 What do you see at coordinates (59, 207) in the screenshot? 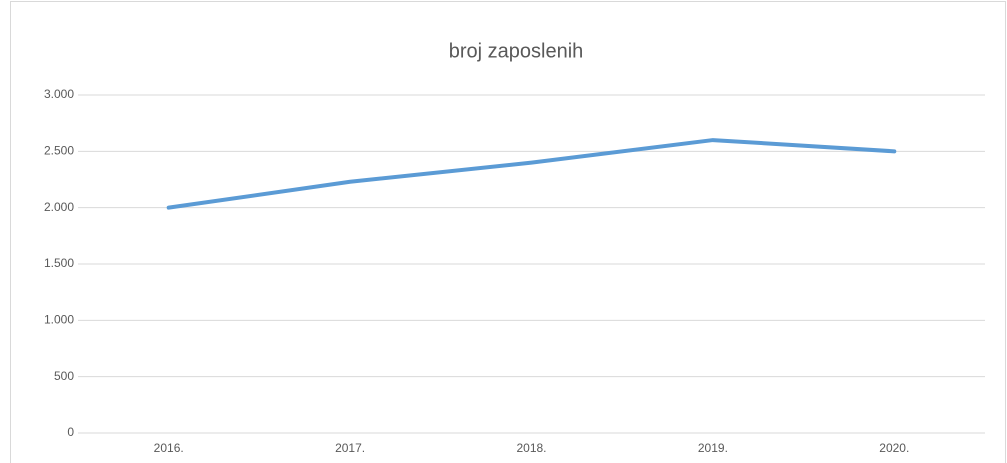
I see `y-tick-label: 2.000` at bounding box center [59, 207].